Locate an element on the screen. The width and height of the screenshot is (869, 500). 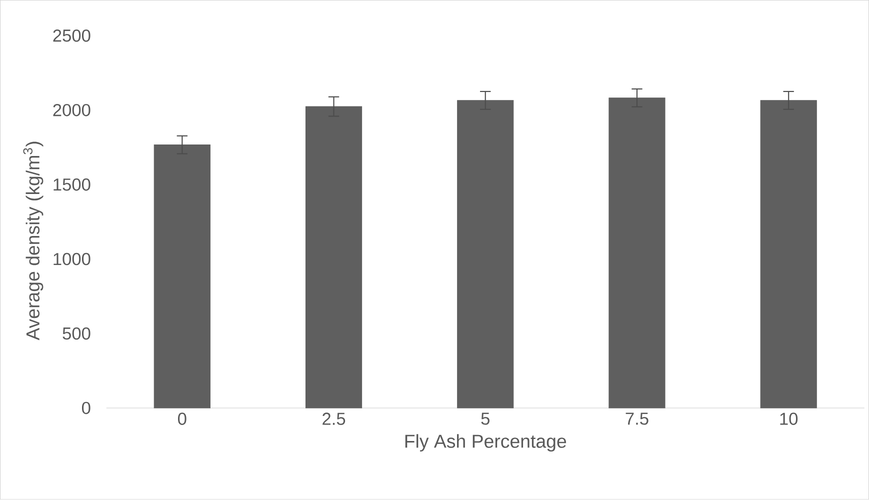
x-tick-label: 5 is located at coordinates (485, 418).